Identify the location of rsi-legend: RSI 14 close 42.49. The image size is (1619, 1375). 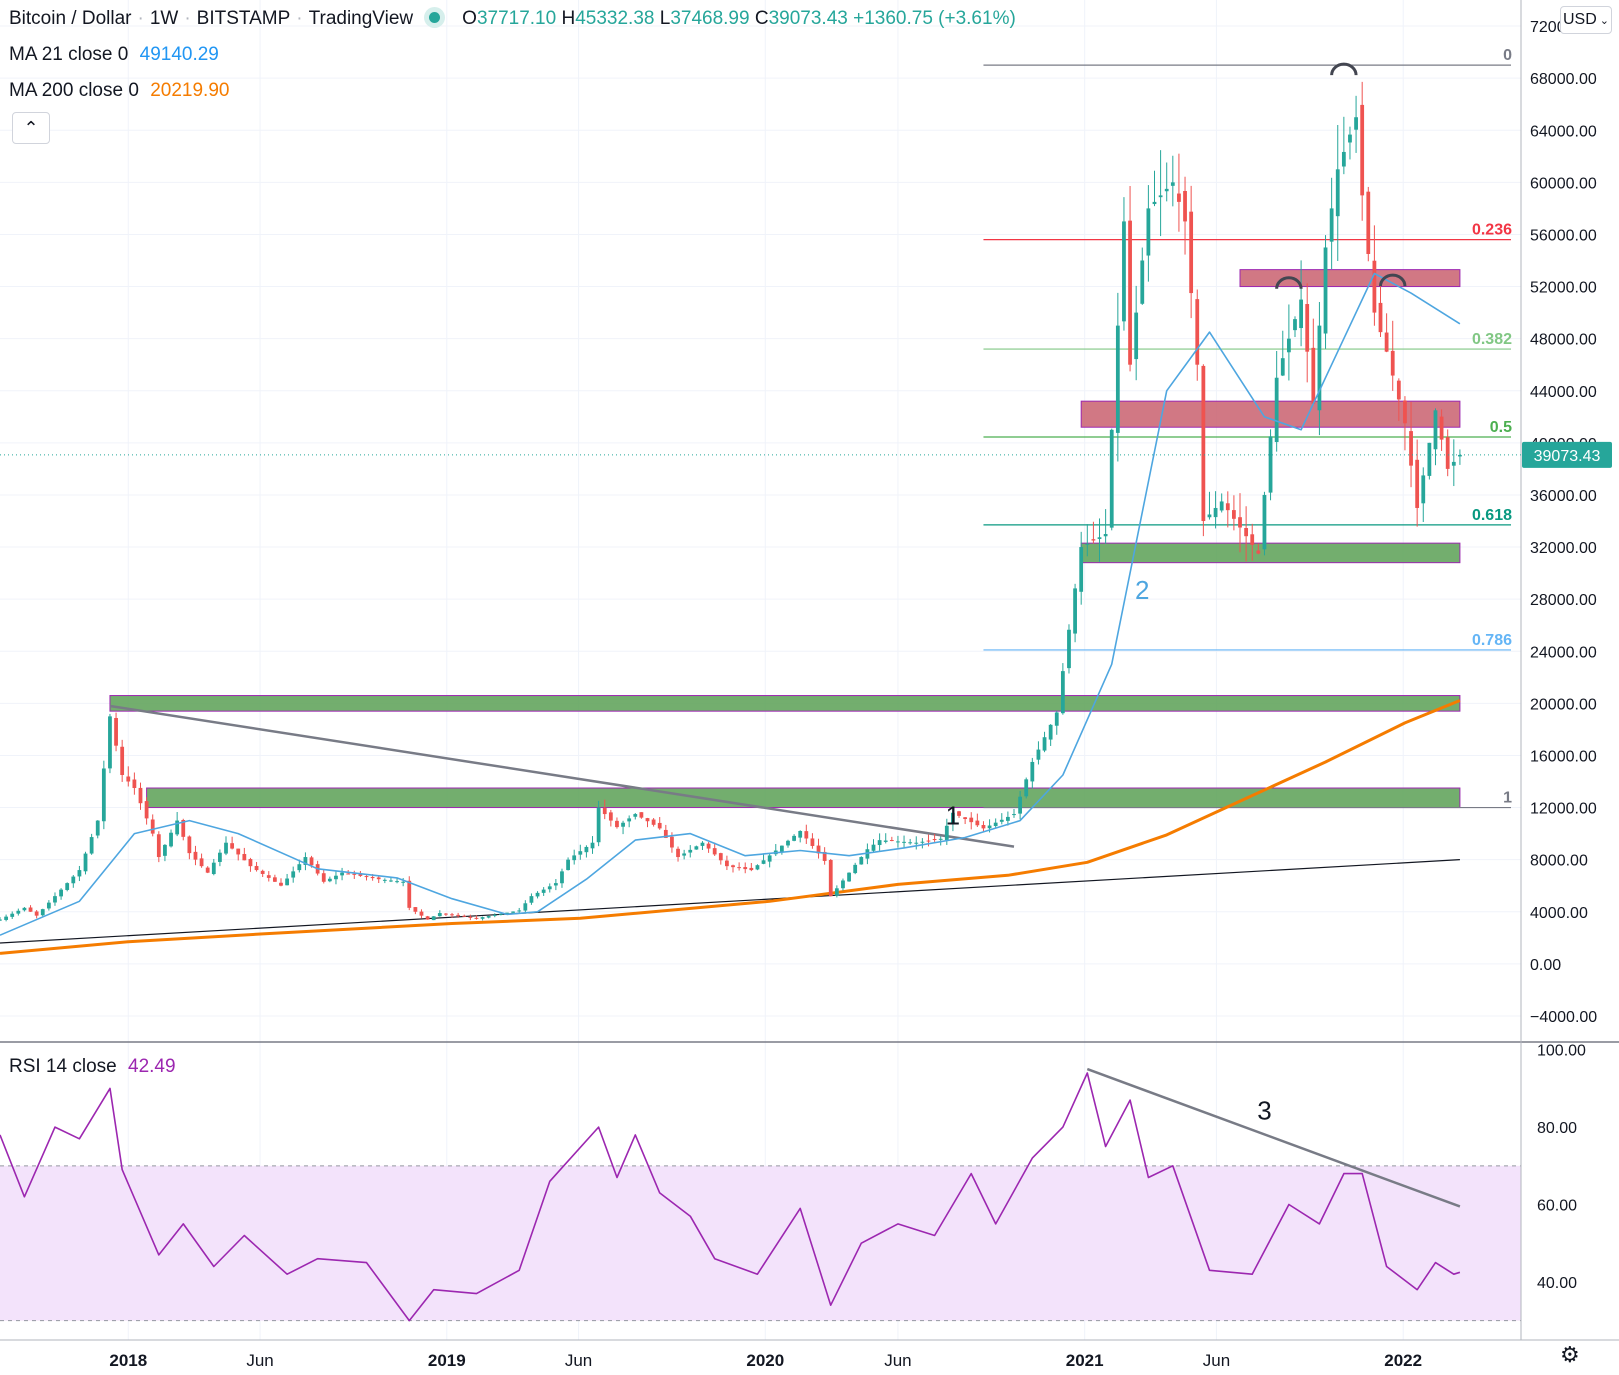
(92, 1067).